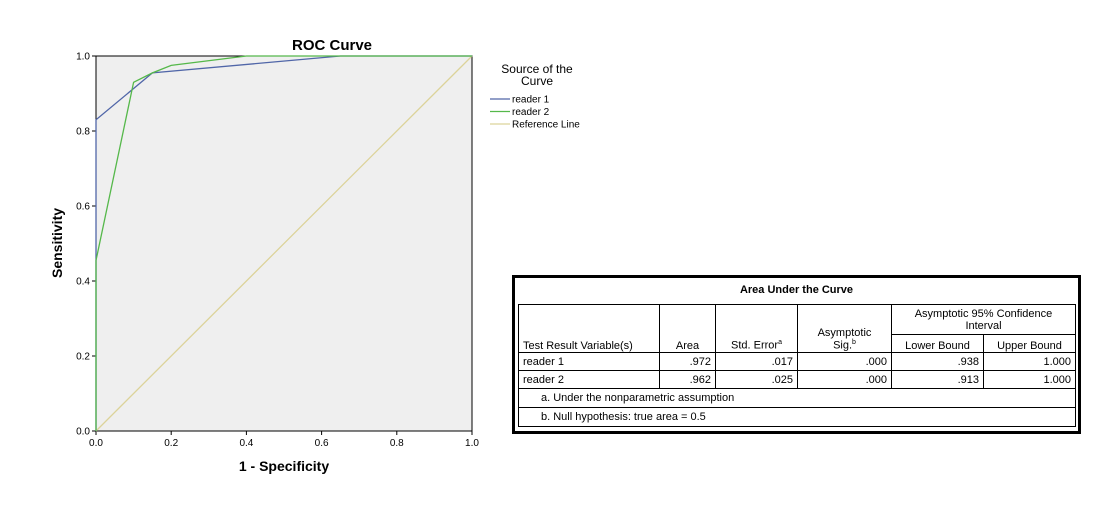  I want to click on x-tick-label: 0.8, so click(397, 443).